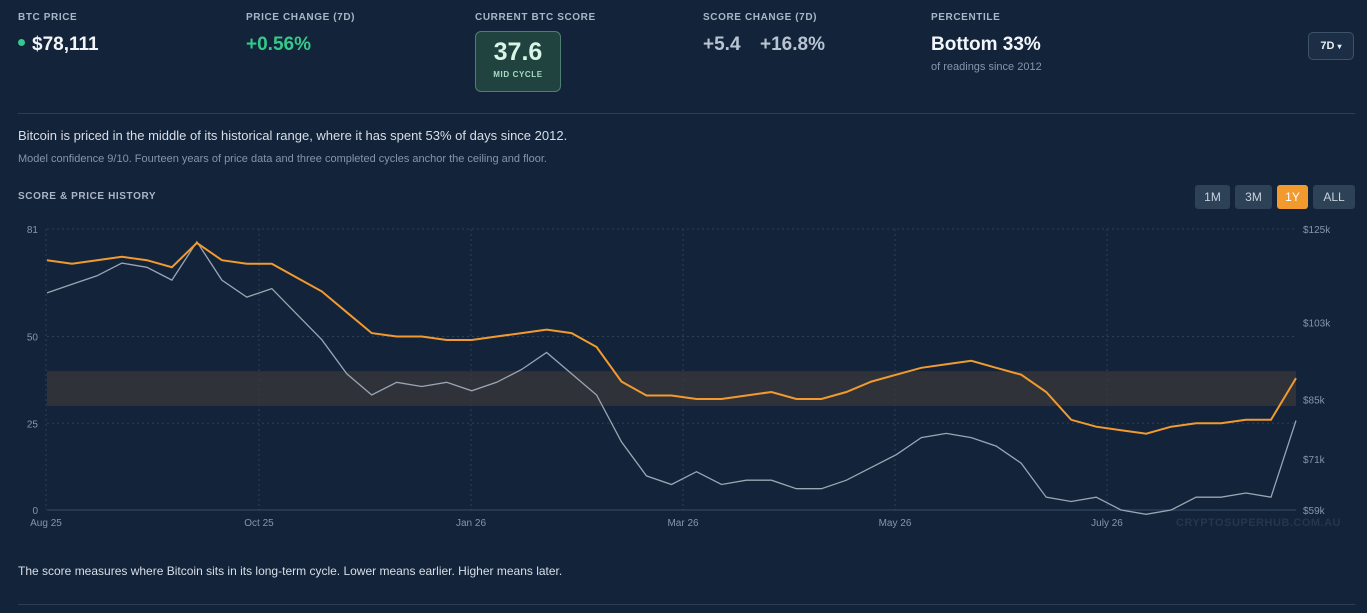 This screenshot has width=1367, height=613. I want to click on chevron-down-icon: ▾, so click(1339, 46).